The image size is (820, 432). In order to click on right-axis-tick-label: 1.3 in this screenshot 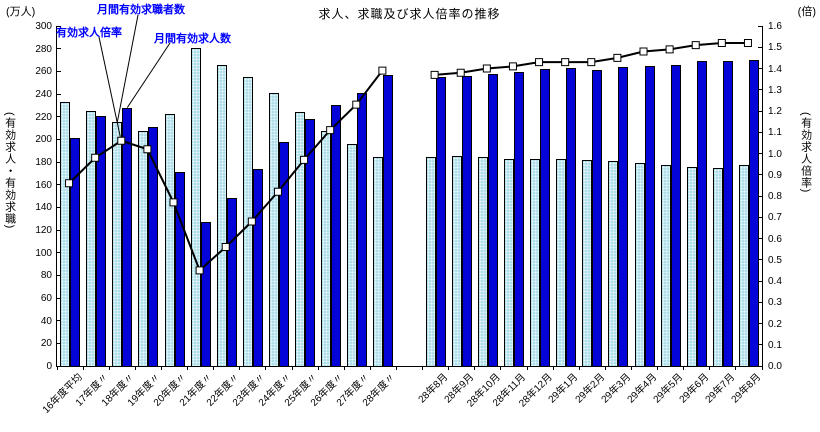, I will do `click(775, 90)`.